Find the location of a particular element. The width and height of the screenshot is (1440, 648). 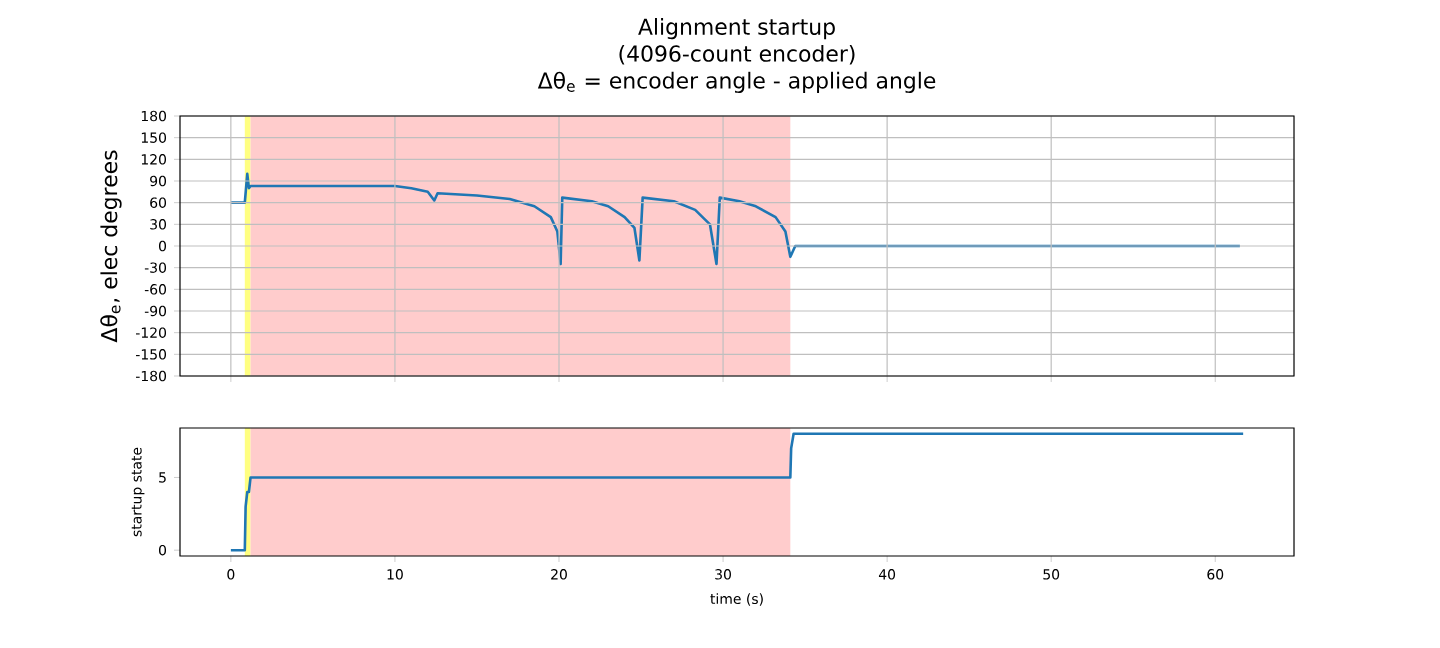

chart-subtitle: (4096-count encoder) is located at coordinates (737, 54).